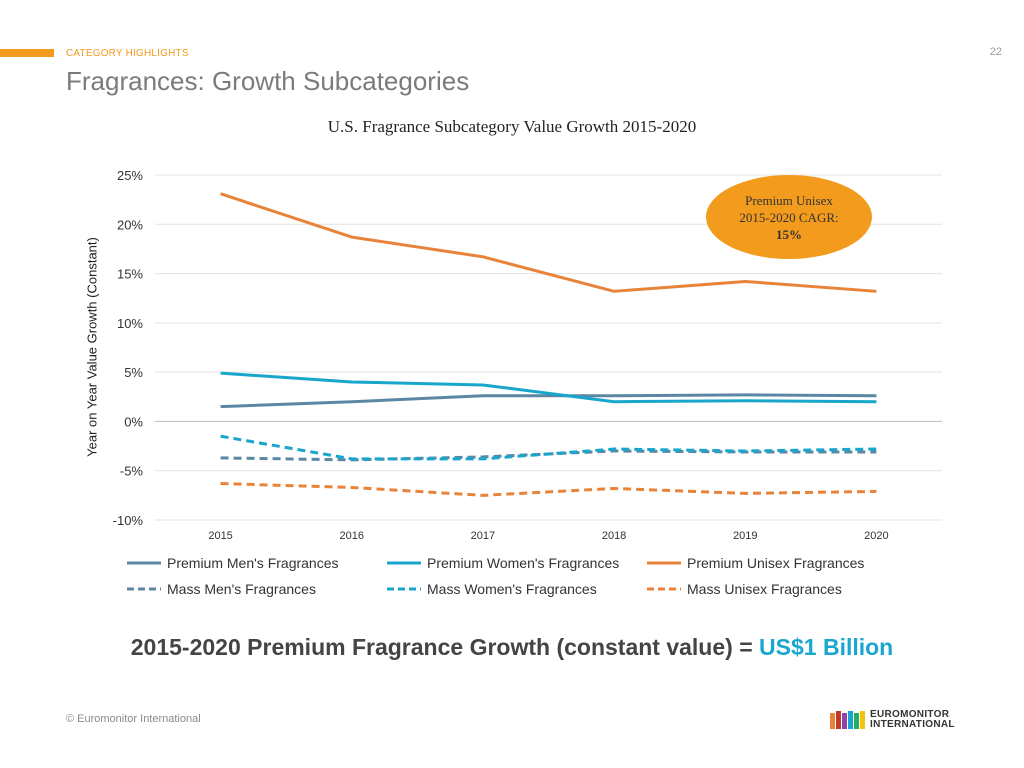  Describe the element at coordinates (128, 520) in the screenshot. I see `y-tick-label: -10%` at that location.